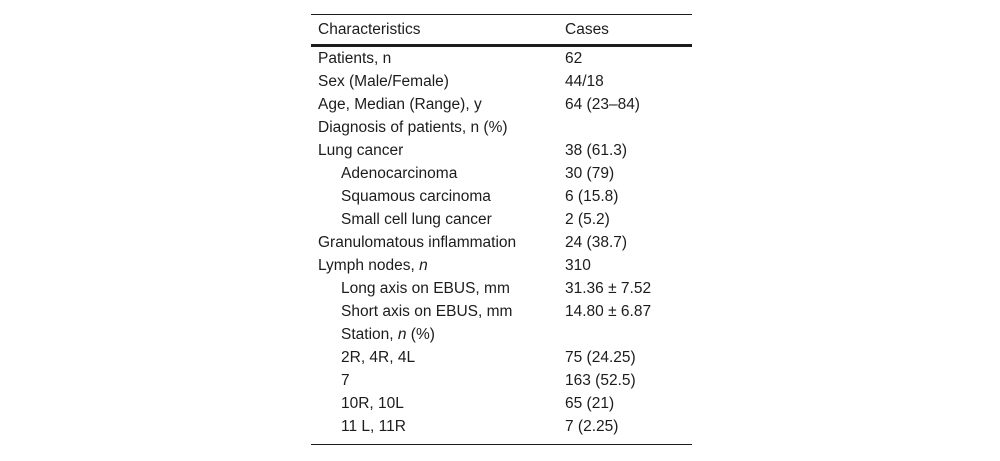  I want to click on table-row: 7 163 (52.5), so click(501, 381).